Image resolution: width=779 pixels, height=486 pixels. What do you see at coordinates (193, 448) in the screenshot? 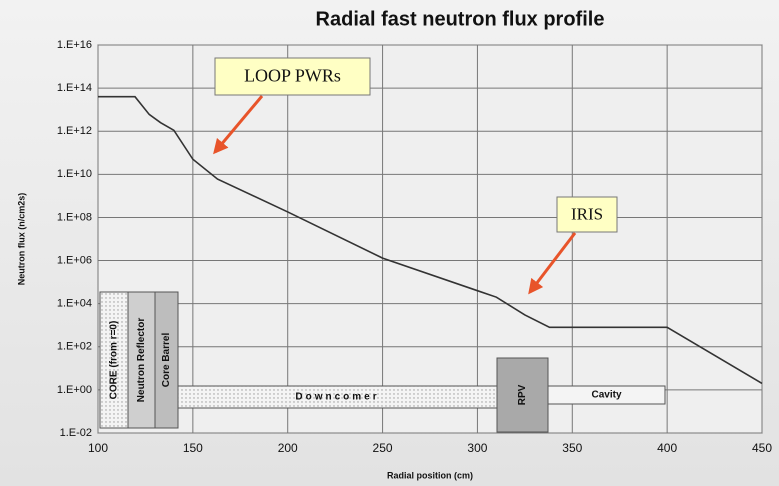
I see `x-tick-label: 150` at bounding box center [193, 448].